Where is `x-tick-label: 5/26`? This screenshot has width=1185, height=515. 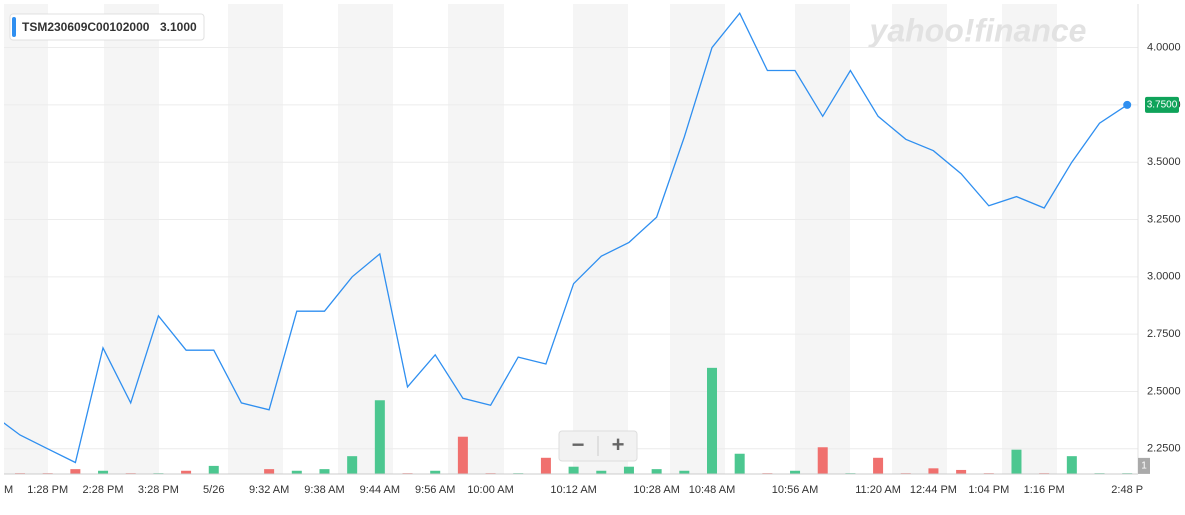
x-tick-label: 5/26 is located at coordinates (213, 490).